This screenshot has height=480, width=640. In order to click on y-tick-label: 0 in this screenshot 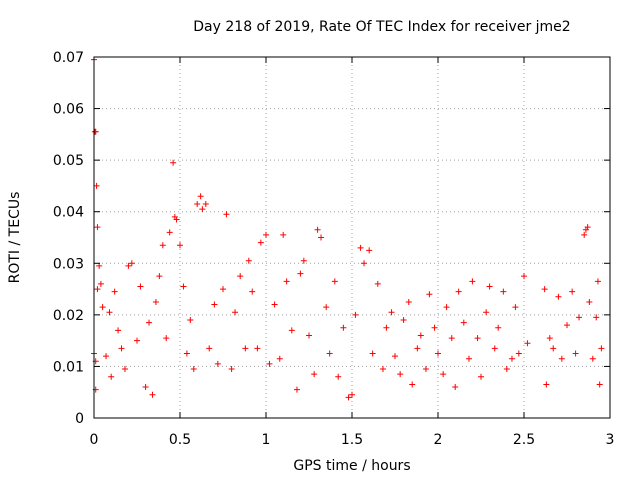, I will do `click(79, 419)`.